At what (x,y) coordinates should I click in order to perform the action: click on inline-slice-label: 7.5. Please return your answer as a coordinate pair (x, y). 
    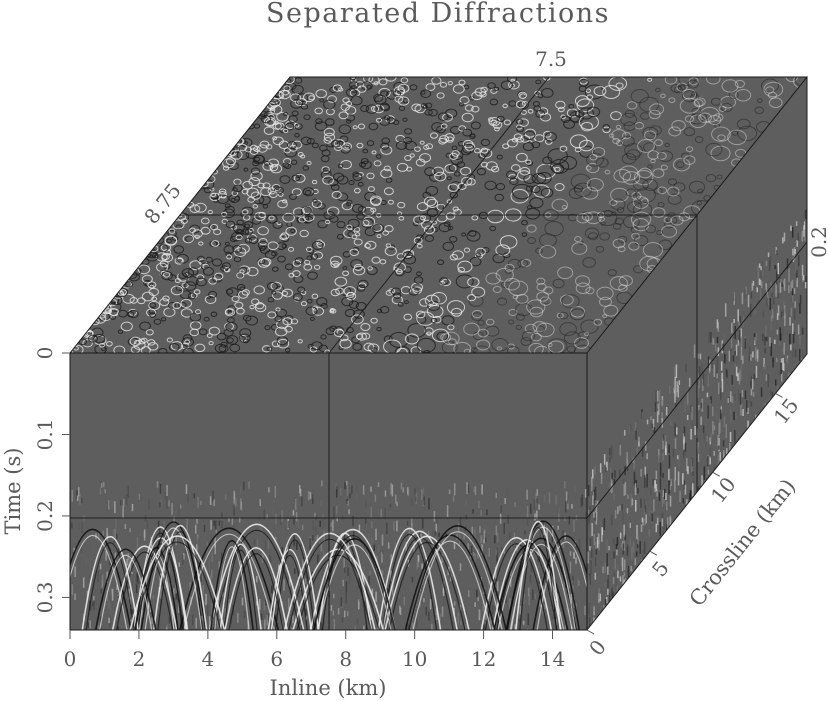
    Looking at the image, I should click on (551, 59).